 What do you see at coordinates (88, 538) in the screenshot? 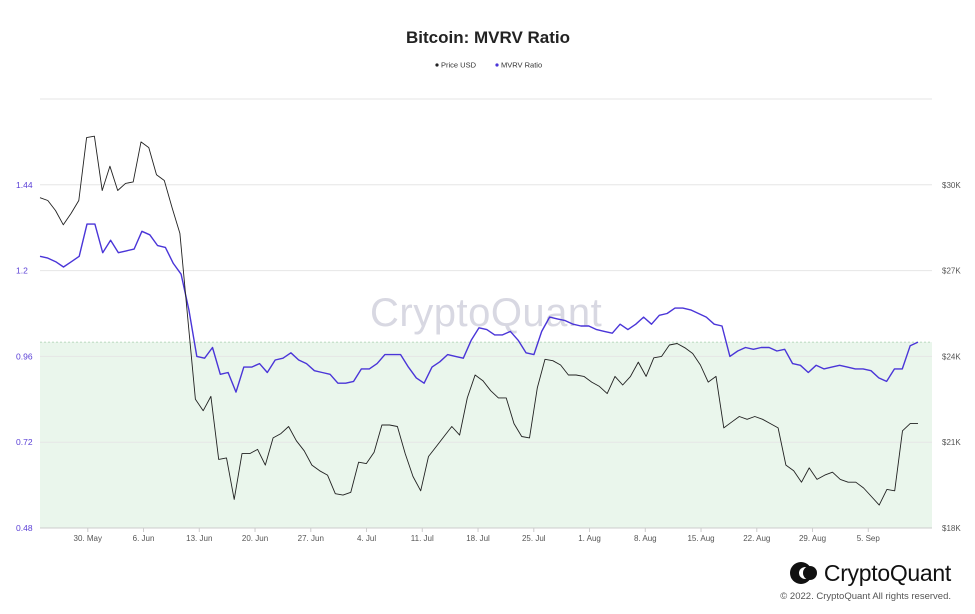
I see `x-tick-label: 30. May` at bounding box center [88, 538].